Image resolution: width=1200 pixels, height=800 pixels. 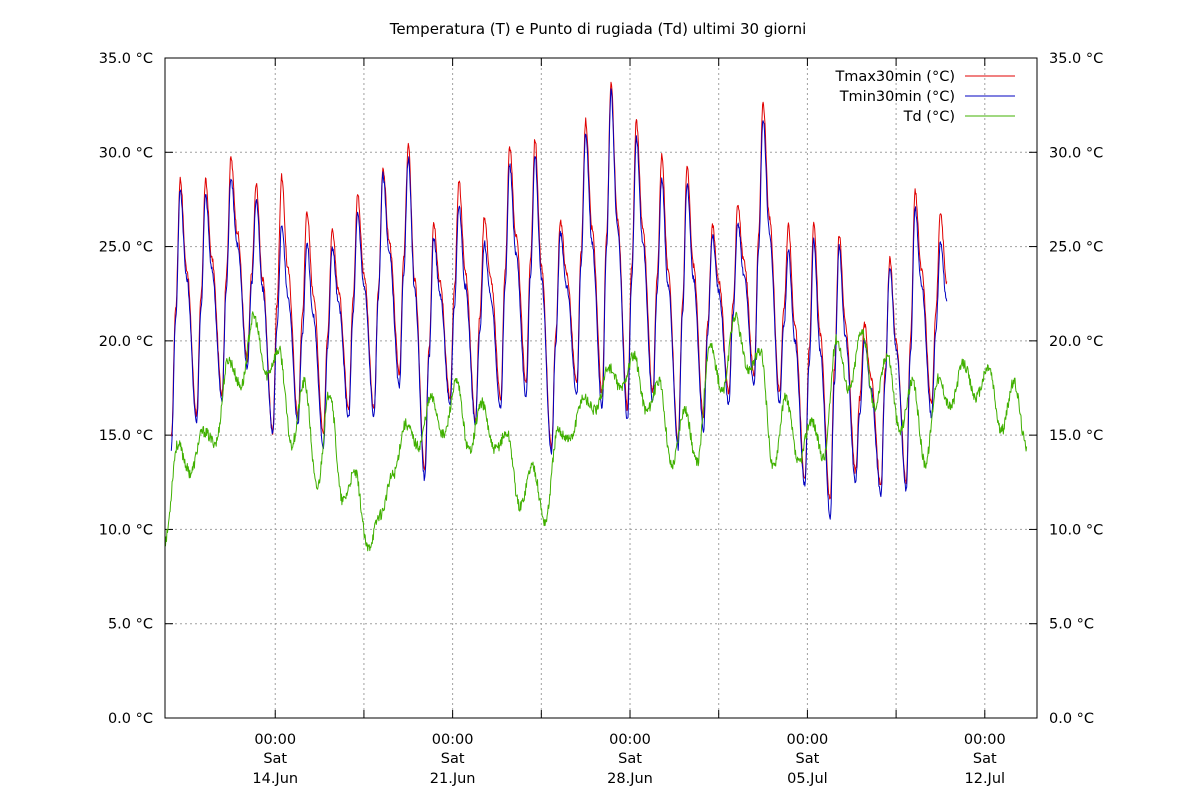 I want to click on x-tick-label-date: 21.Jun, so click(x=453, y=779).